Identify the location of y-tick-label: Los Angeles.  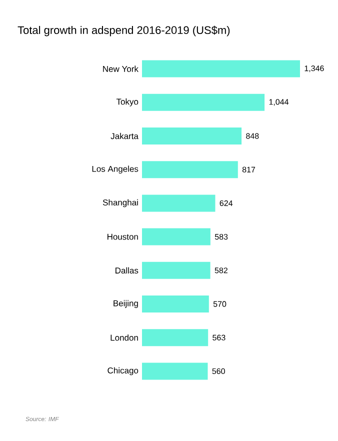
(115, 170).